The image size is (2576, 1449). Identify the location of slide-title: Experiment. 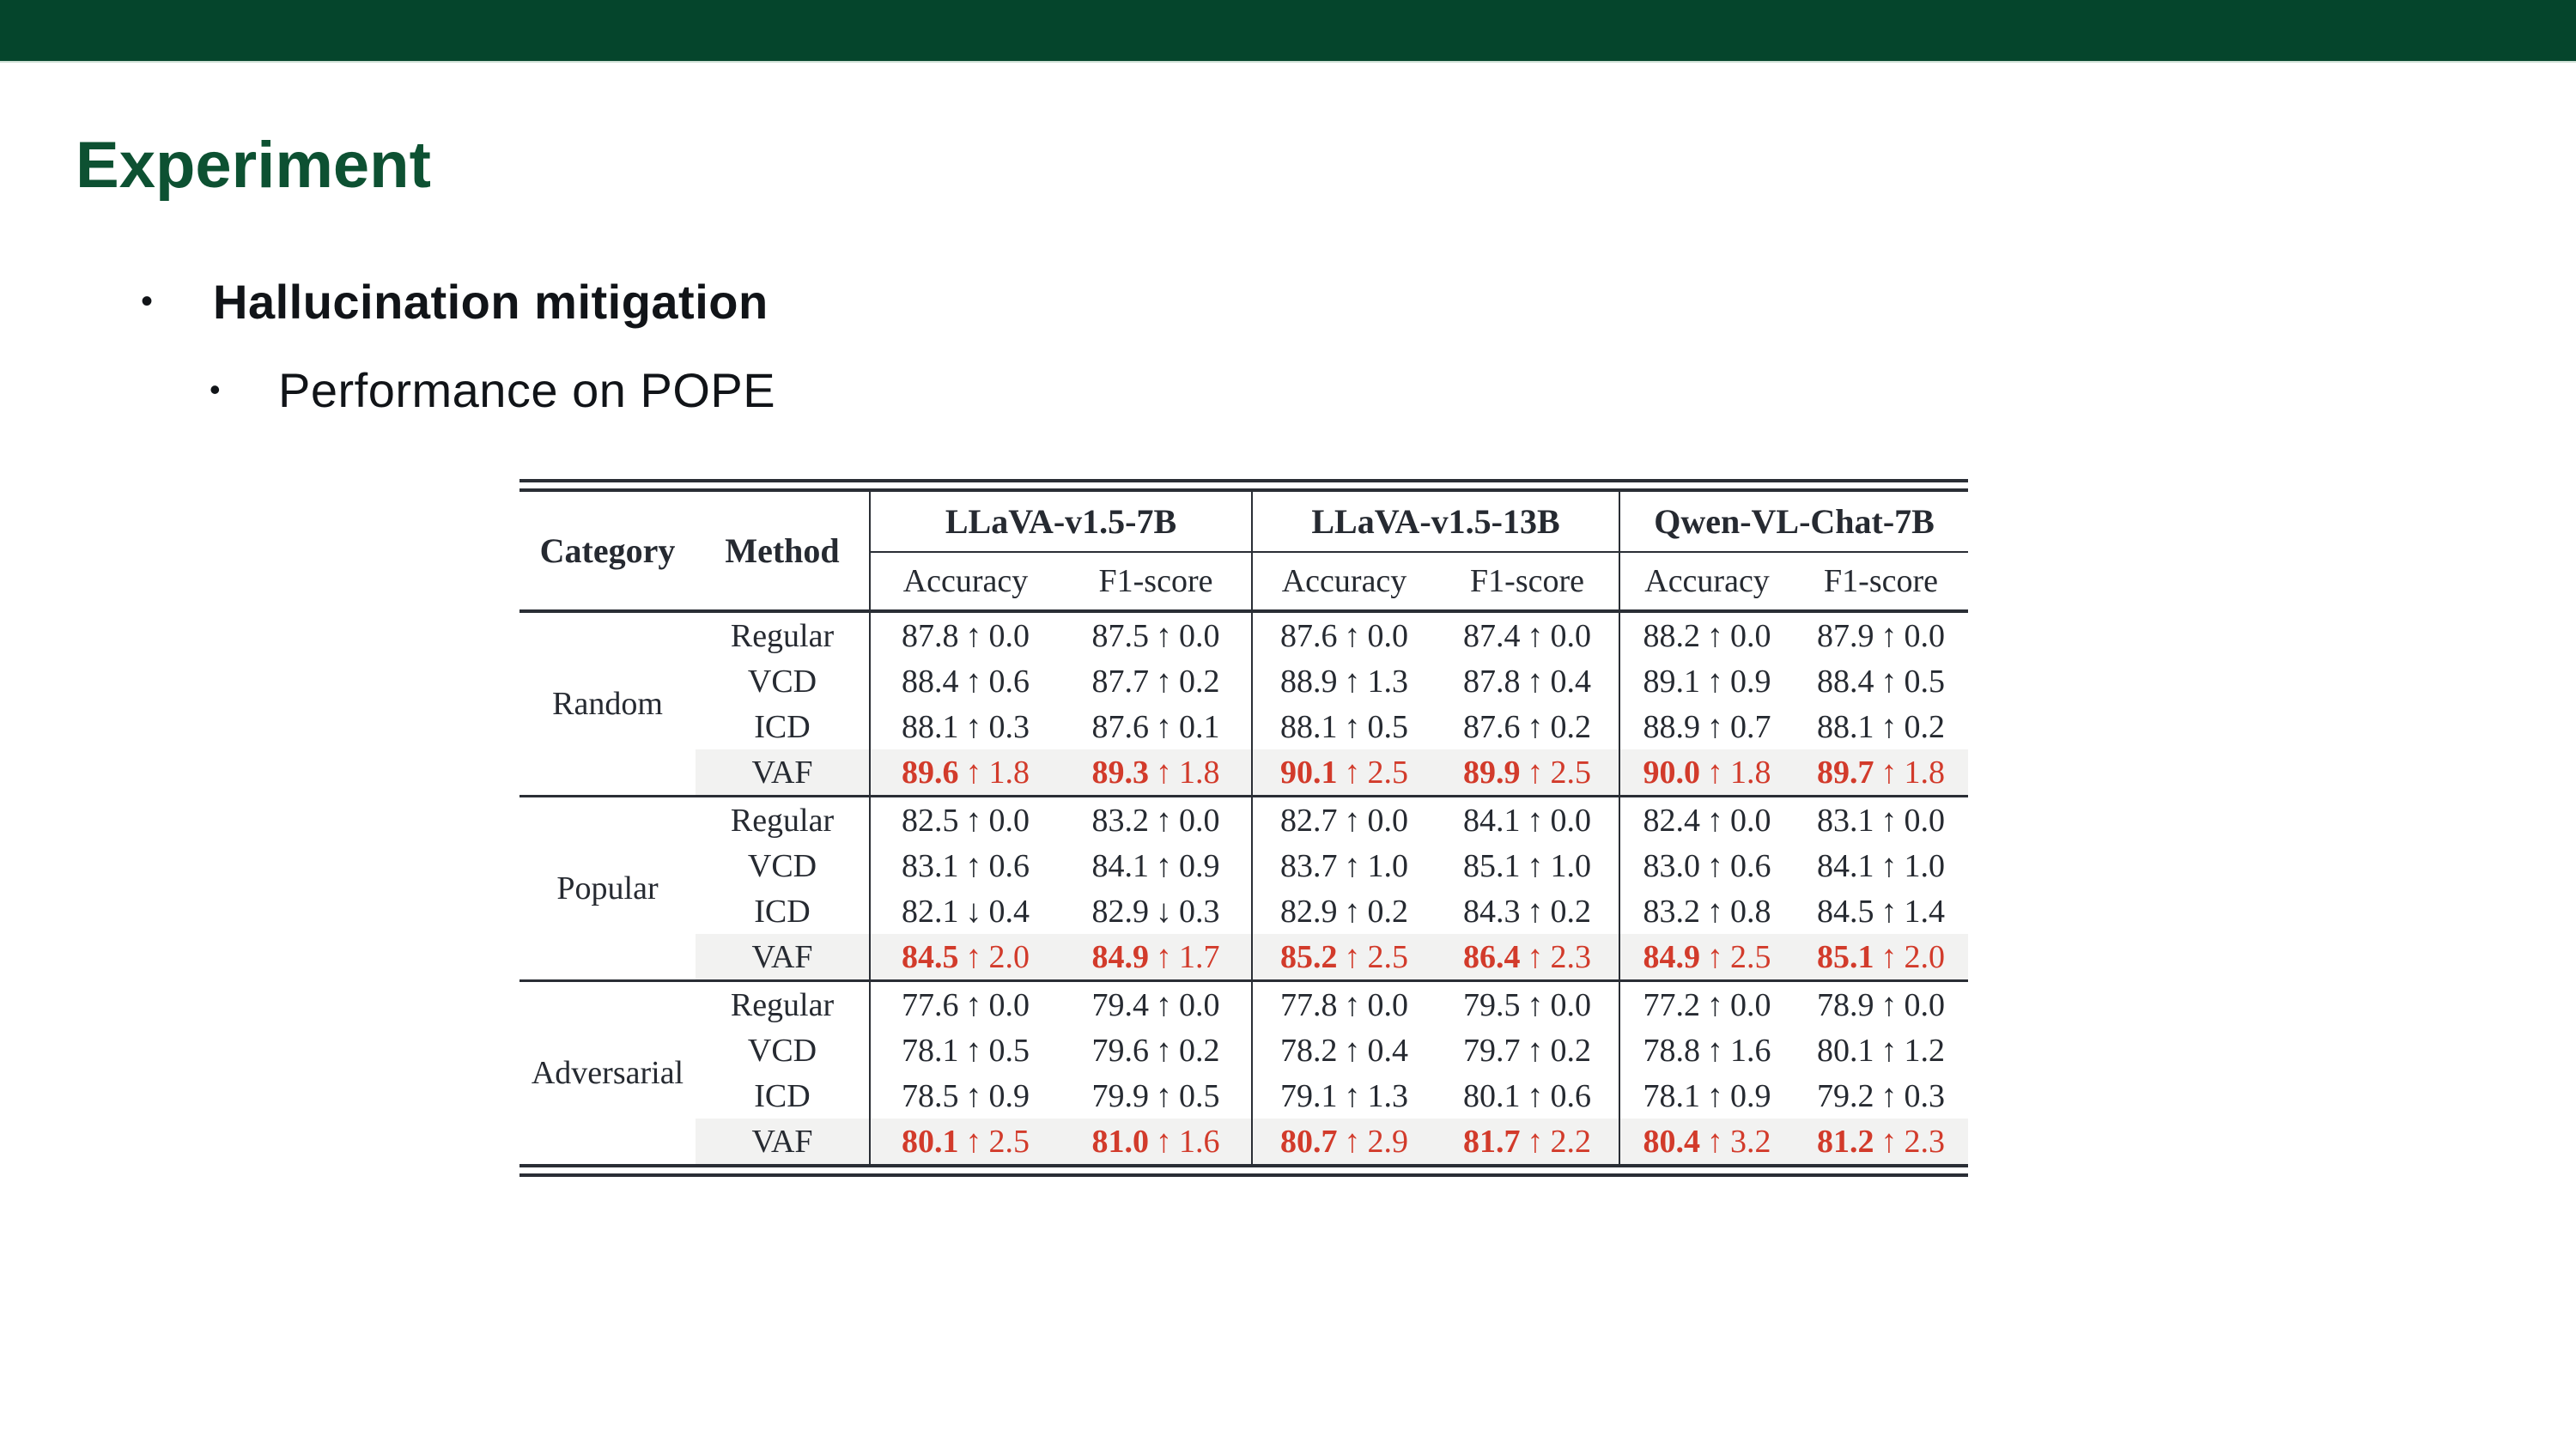
(253, 165).